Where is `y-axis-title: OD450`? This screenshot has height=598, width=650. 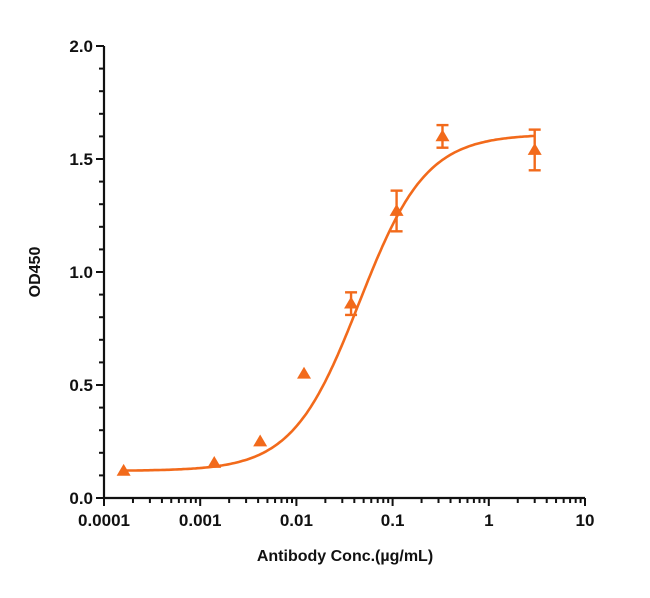
y-axis-title: OD450 is located at coordinates (35, 272).